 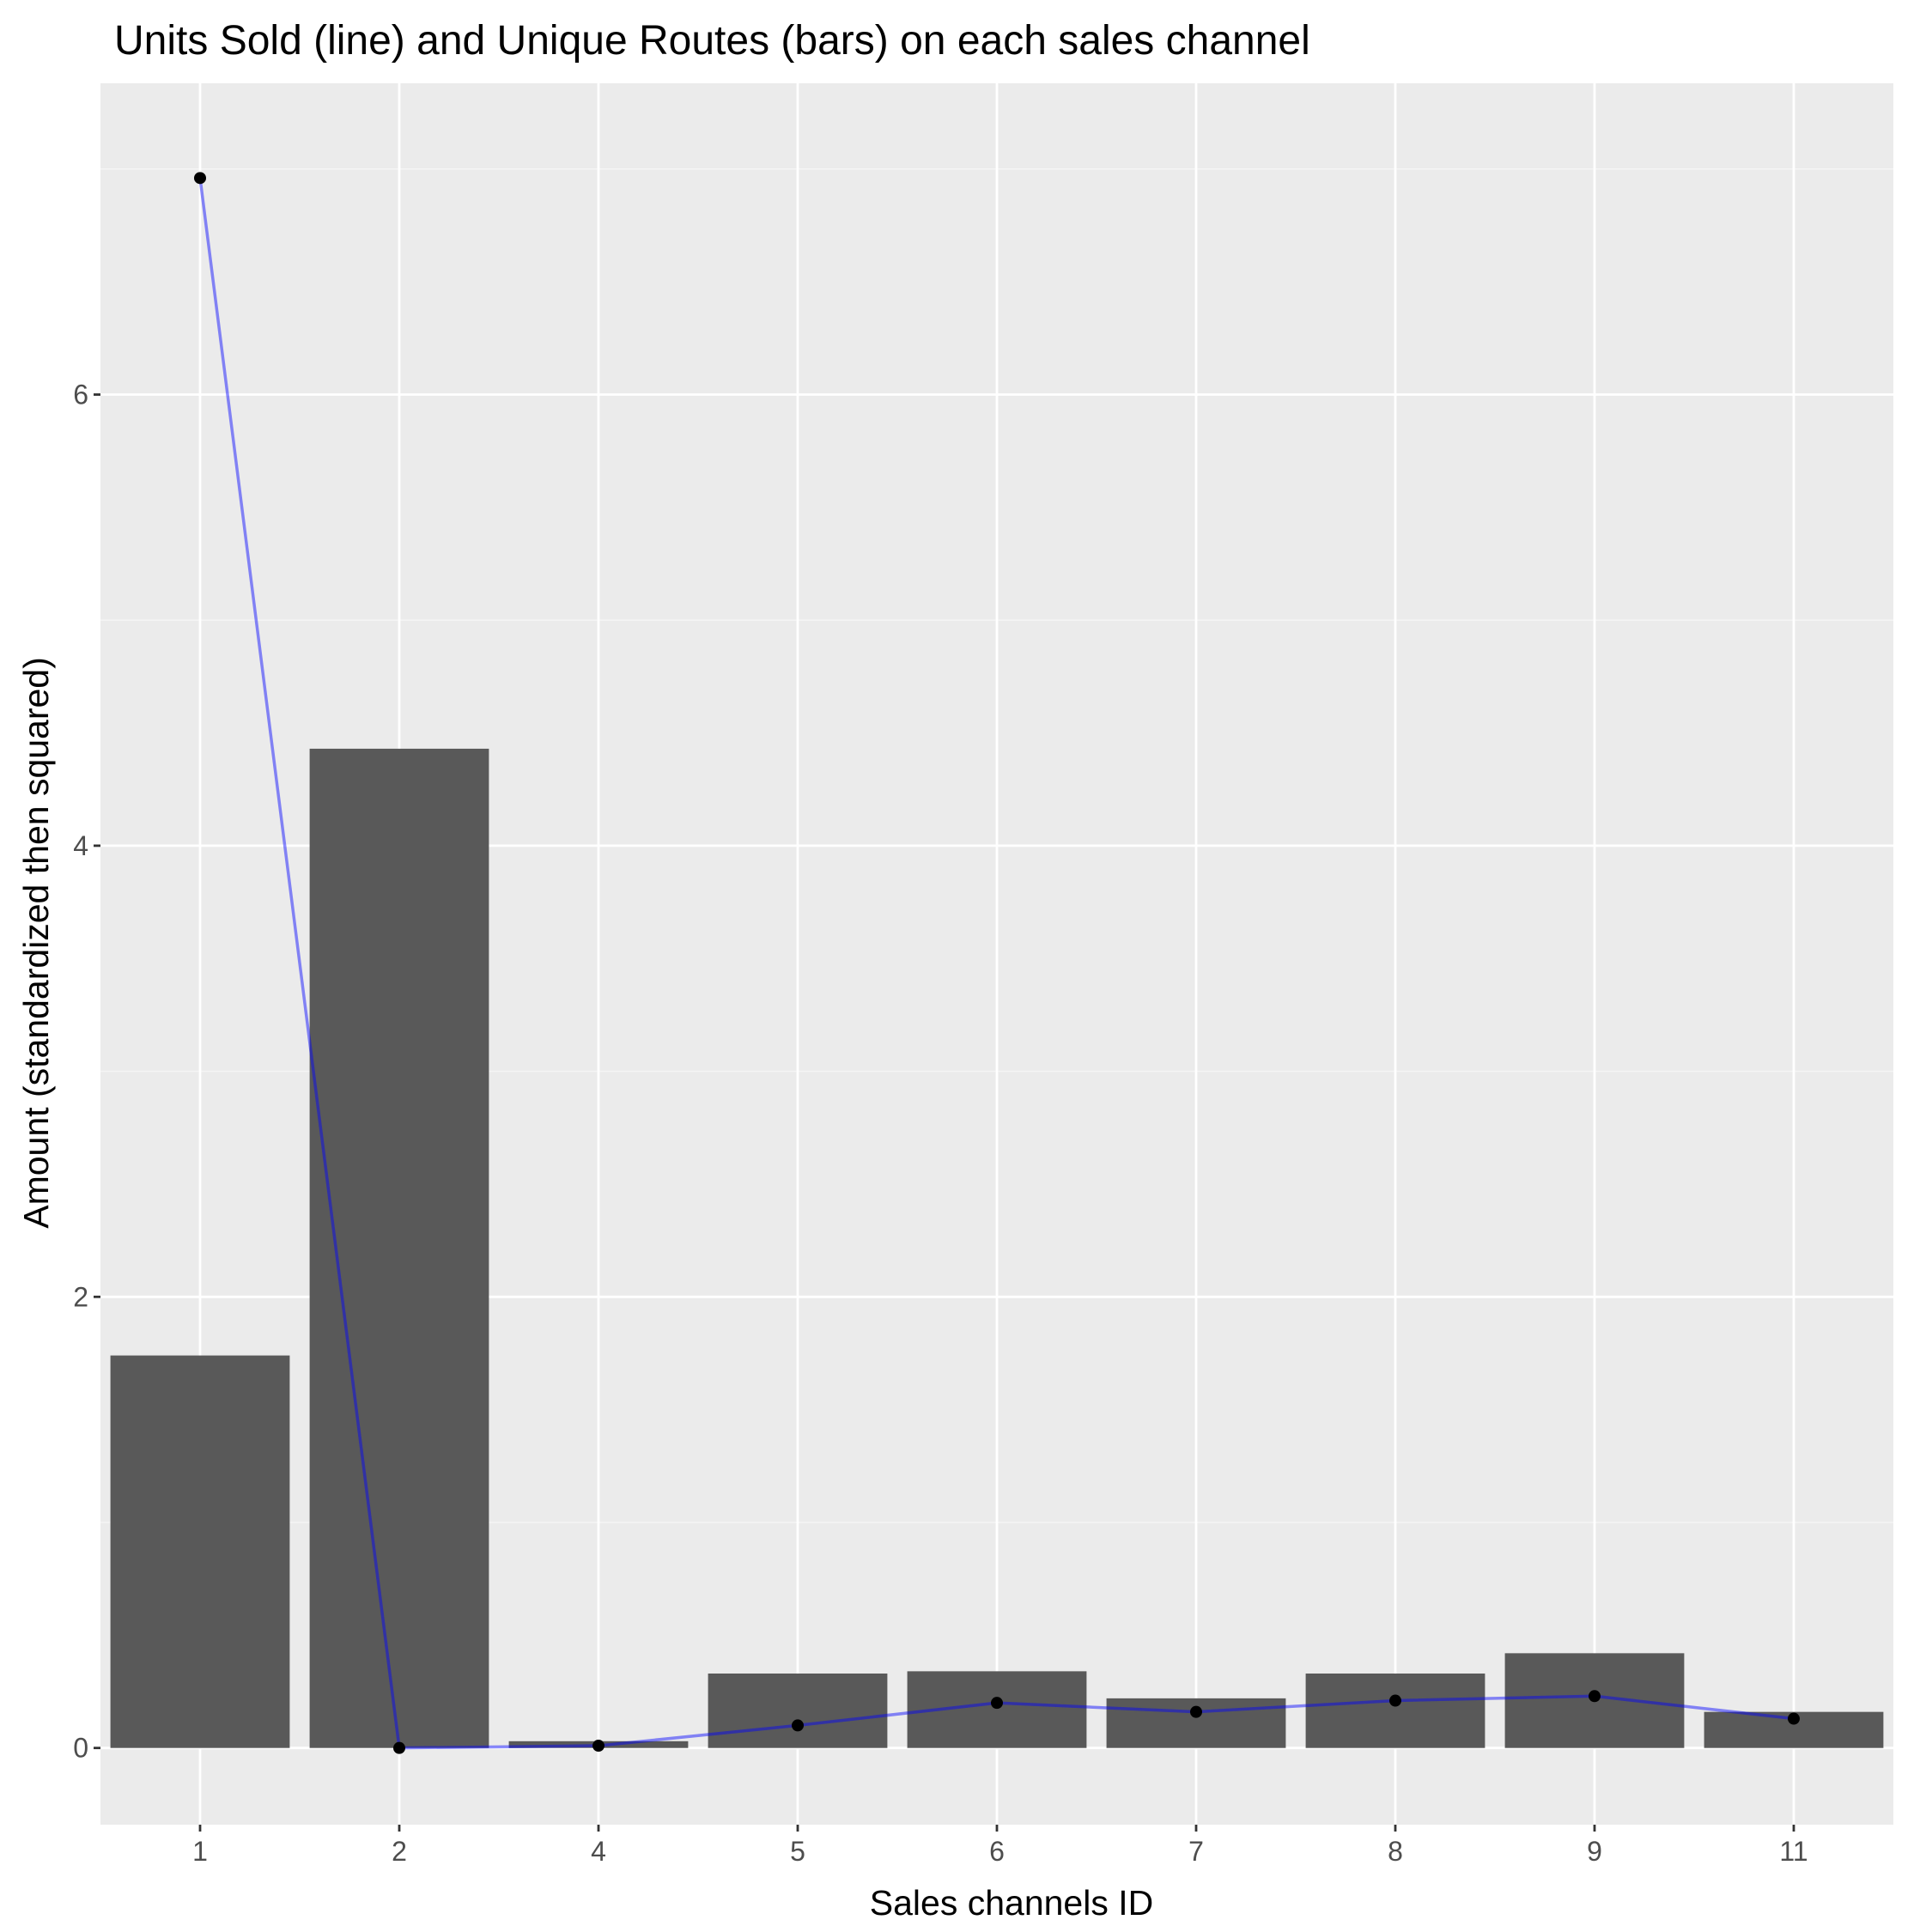 I want to click on x-tick-label: 5, so click(x=797, y=1851).